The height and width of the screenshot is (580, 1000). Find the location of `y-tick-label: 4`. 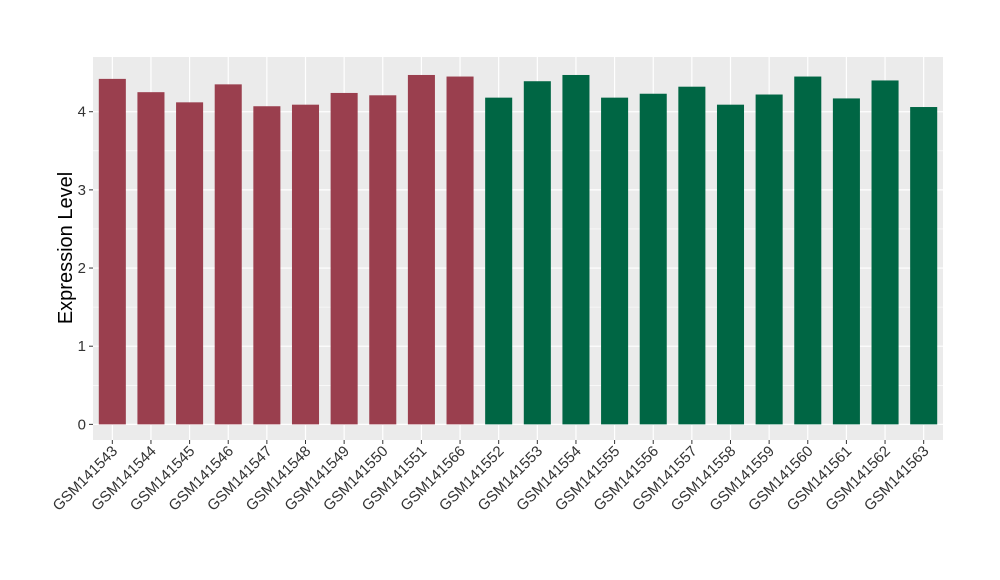

y-tick-label: 4 is located at coordinates (82, 112).